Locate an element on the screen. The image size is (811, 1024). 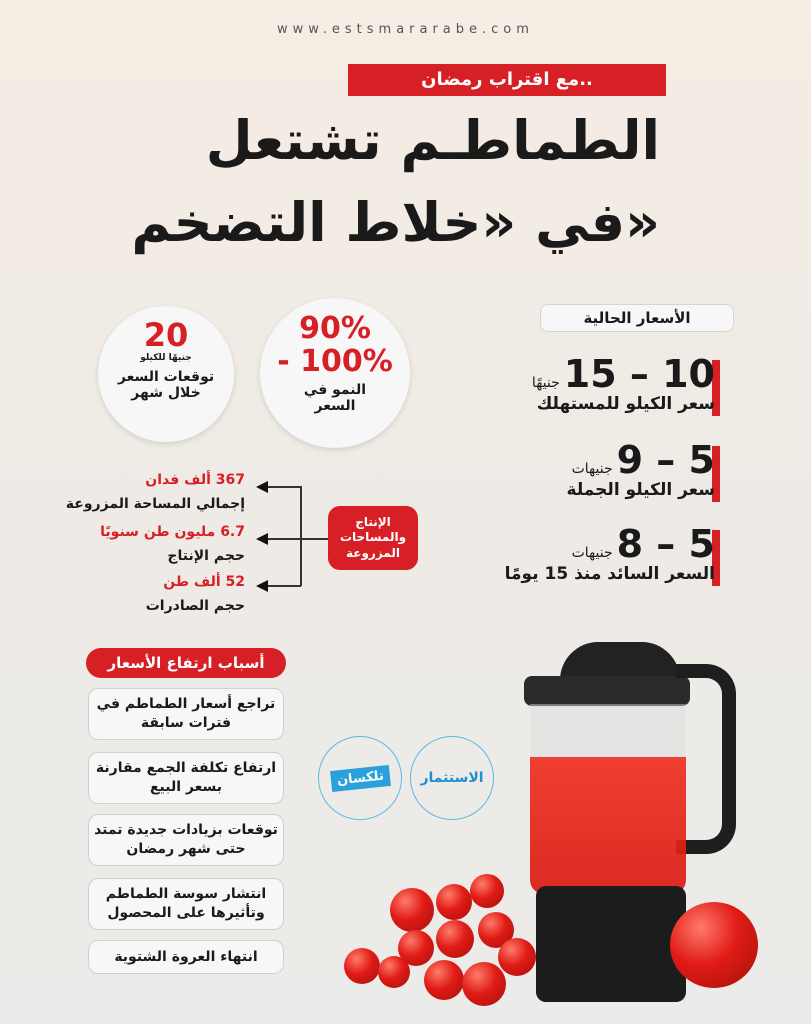
telexan-logo: تلكسان is located at coordinates (360, 778).